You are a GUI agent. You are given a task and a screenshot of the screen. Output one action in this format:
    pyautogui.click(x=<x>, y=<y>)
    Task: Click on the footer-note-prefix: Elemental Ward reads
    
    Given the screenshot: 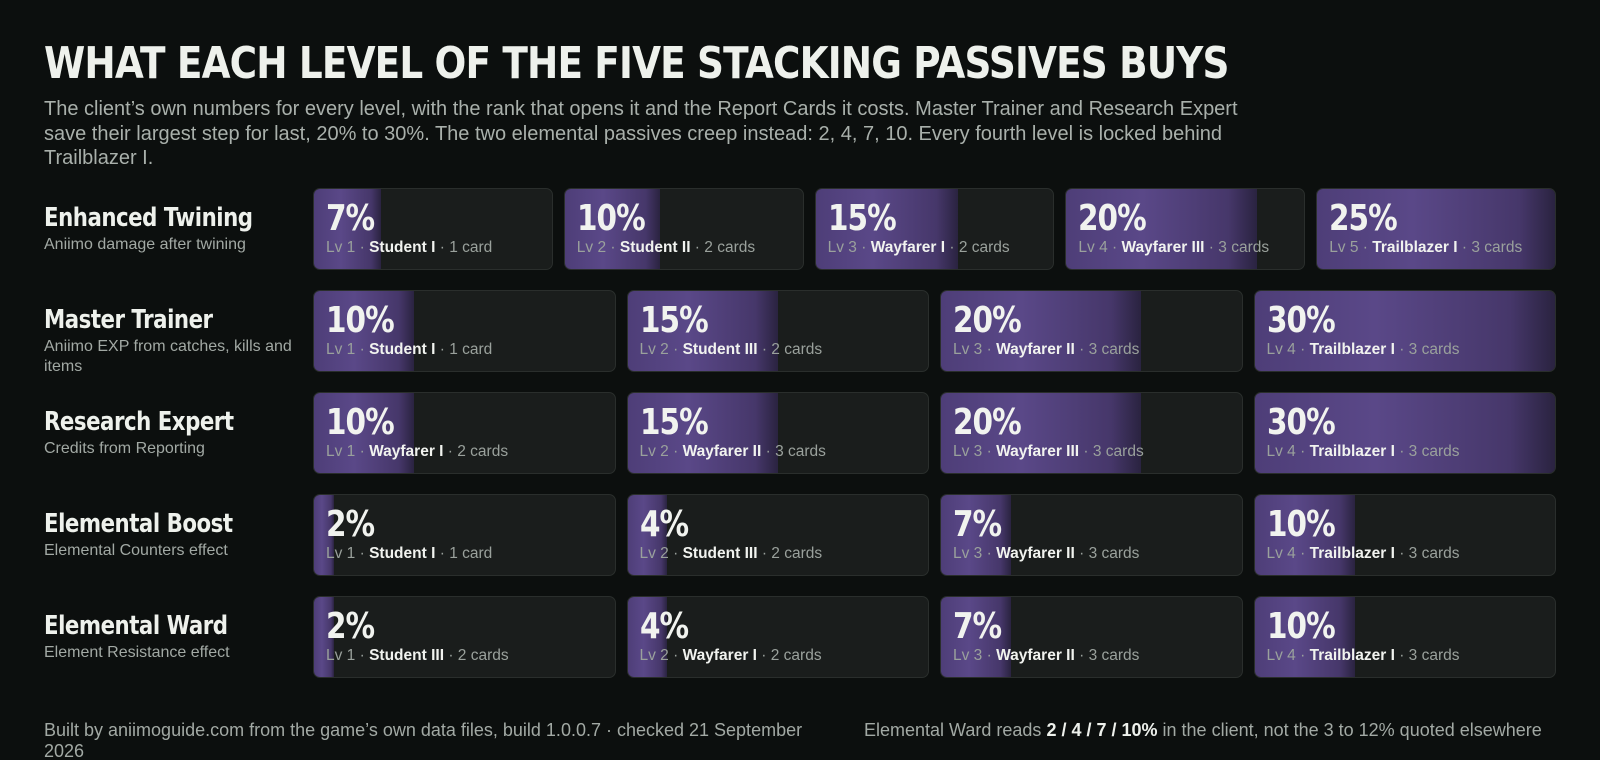 What is the action you would take?
    pyautogui.click(x=953, y=730)
    